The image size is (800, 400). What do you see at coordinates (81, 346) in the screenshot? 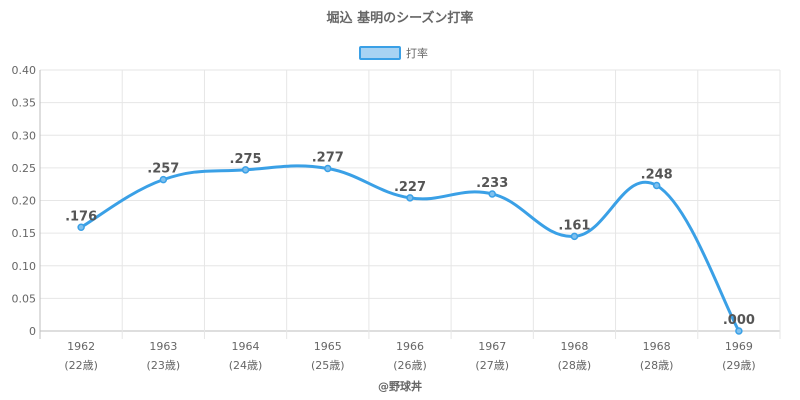
I see `x-tick-year: 1962` at bounding box center [81, 346].